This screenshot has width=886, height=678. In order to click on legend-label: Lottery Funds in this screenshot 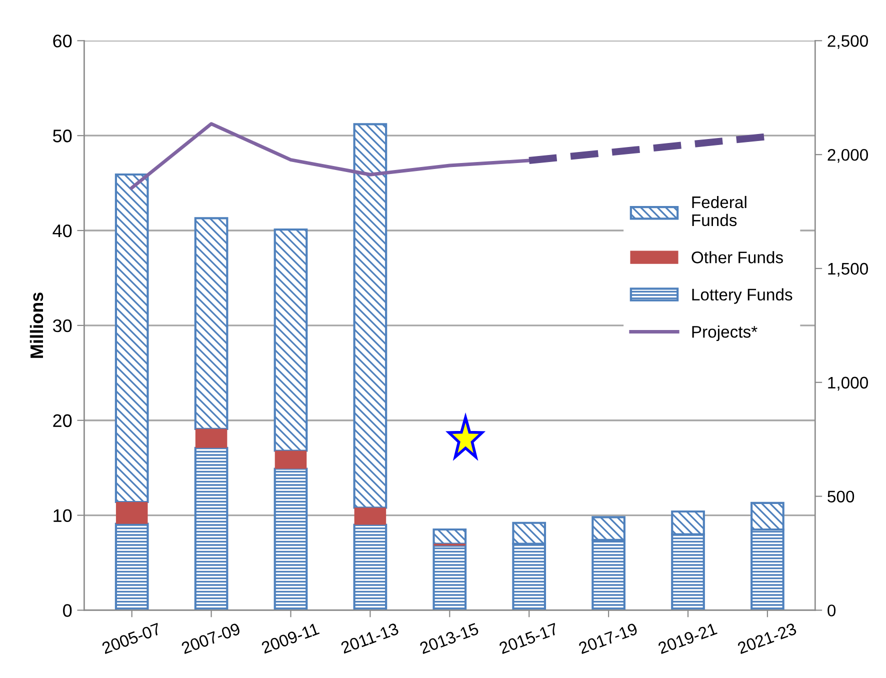, I will do `click(742, 296)`.